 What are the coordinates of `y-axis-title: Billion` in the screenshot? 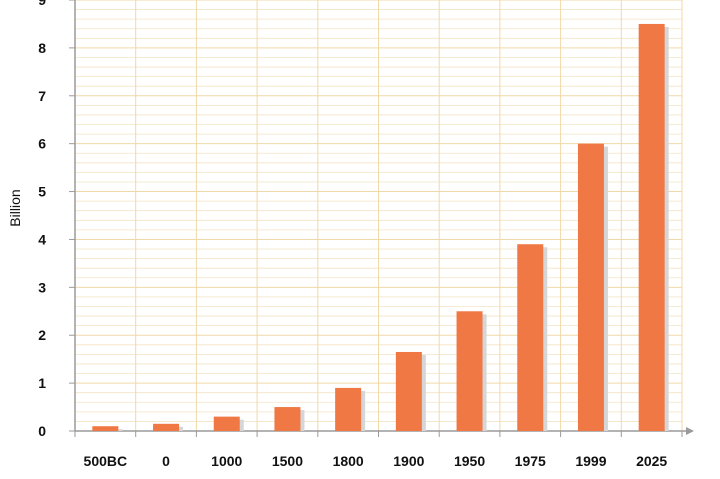 It's located at (15, 207).